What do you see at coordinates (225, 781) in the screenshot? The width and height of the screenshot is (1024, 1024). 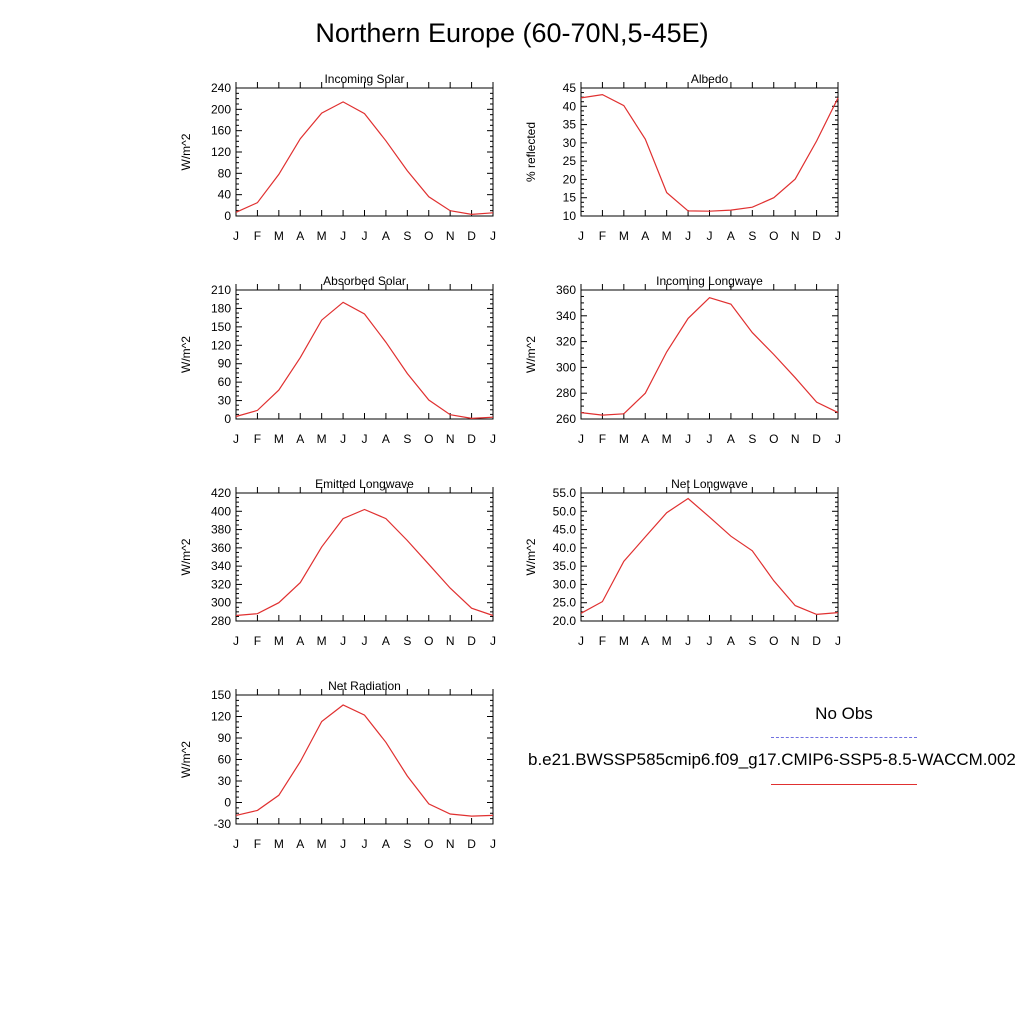 I see `y-tick-label: 30` at bounding box center [225, 781].